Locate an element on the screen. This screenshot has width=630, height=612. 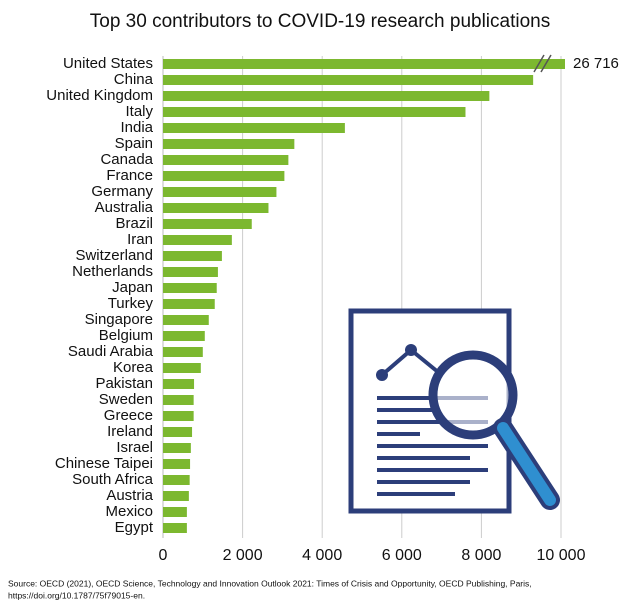
x-tick-label: 6 000 is located at coordinates (402, 555).